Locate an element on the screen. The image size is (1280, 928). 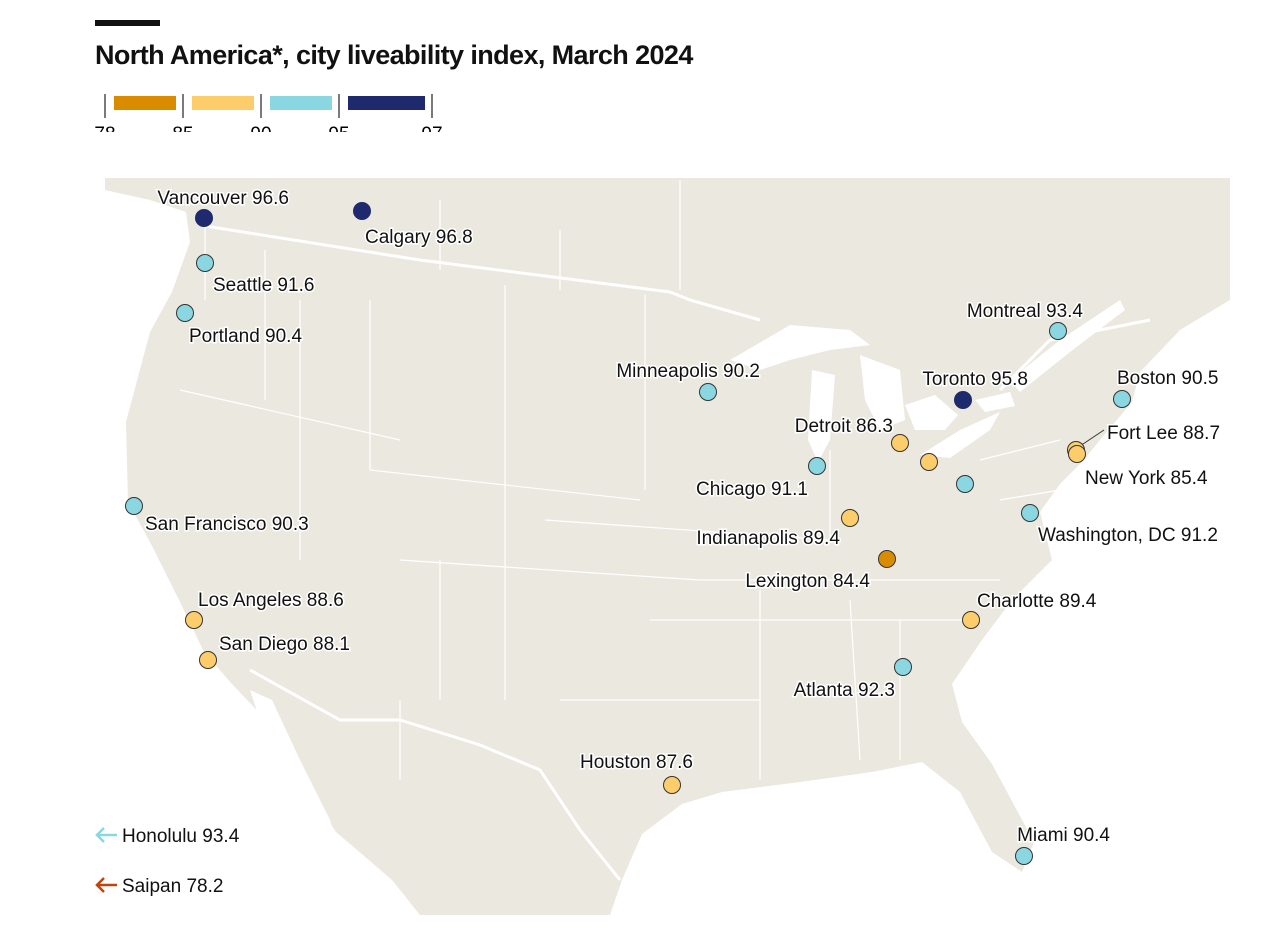
city-label: Seattle 91.6 is located at coordinates (263, 285).